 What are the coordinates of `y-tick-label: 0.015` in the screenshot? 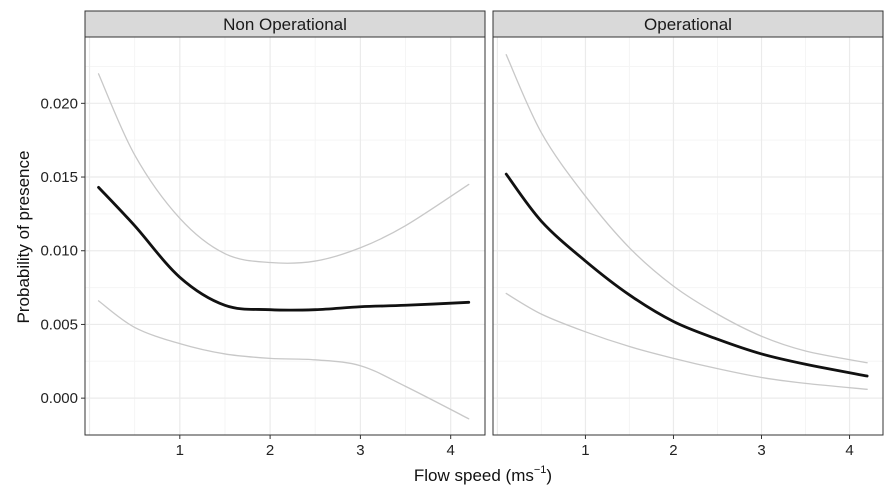 It's located at (59, 177).